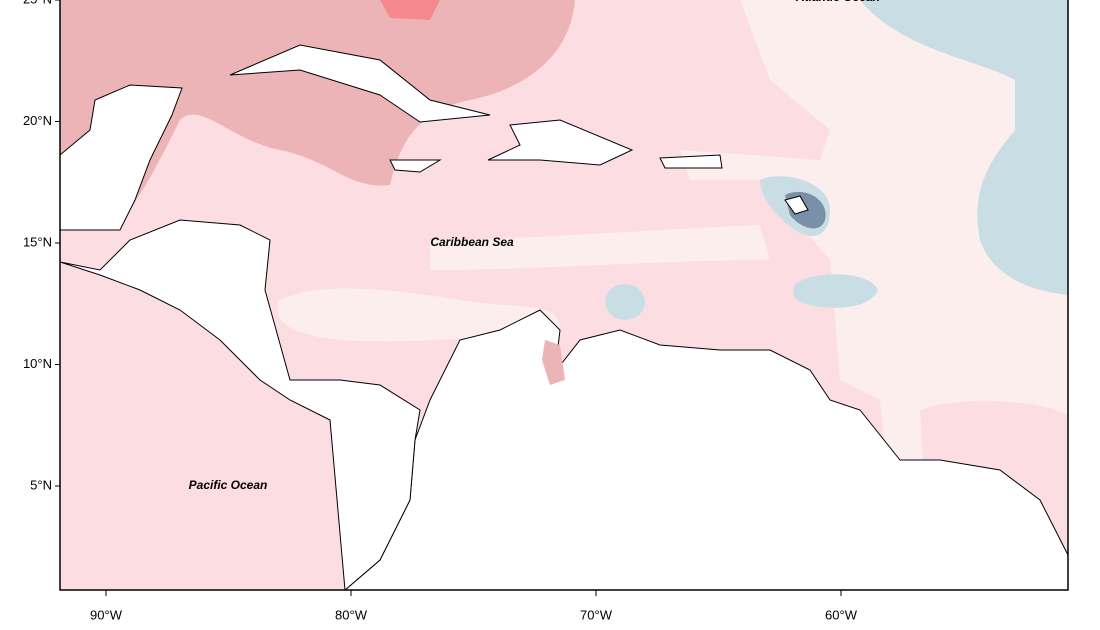  Describe the element at coordinates (553, 362) in the screenshot. I see `field-warm` at that location.